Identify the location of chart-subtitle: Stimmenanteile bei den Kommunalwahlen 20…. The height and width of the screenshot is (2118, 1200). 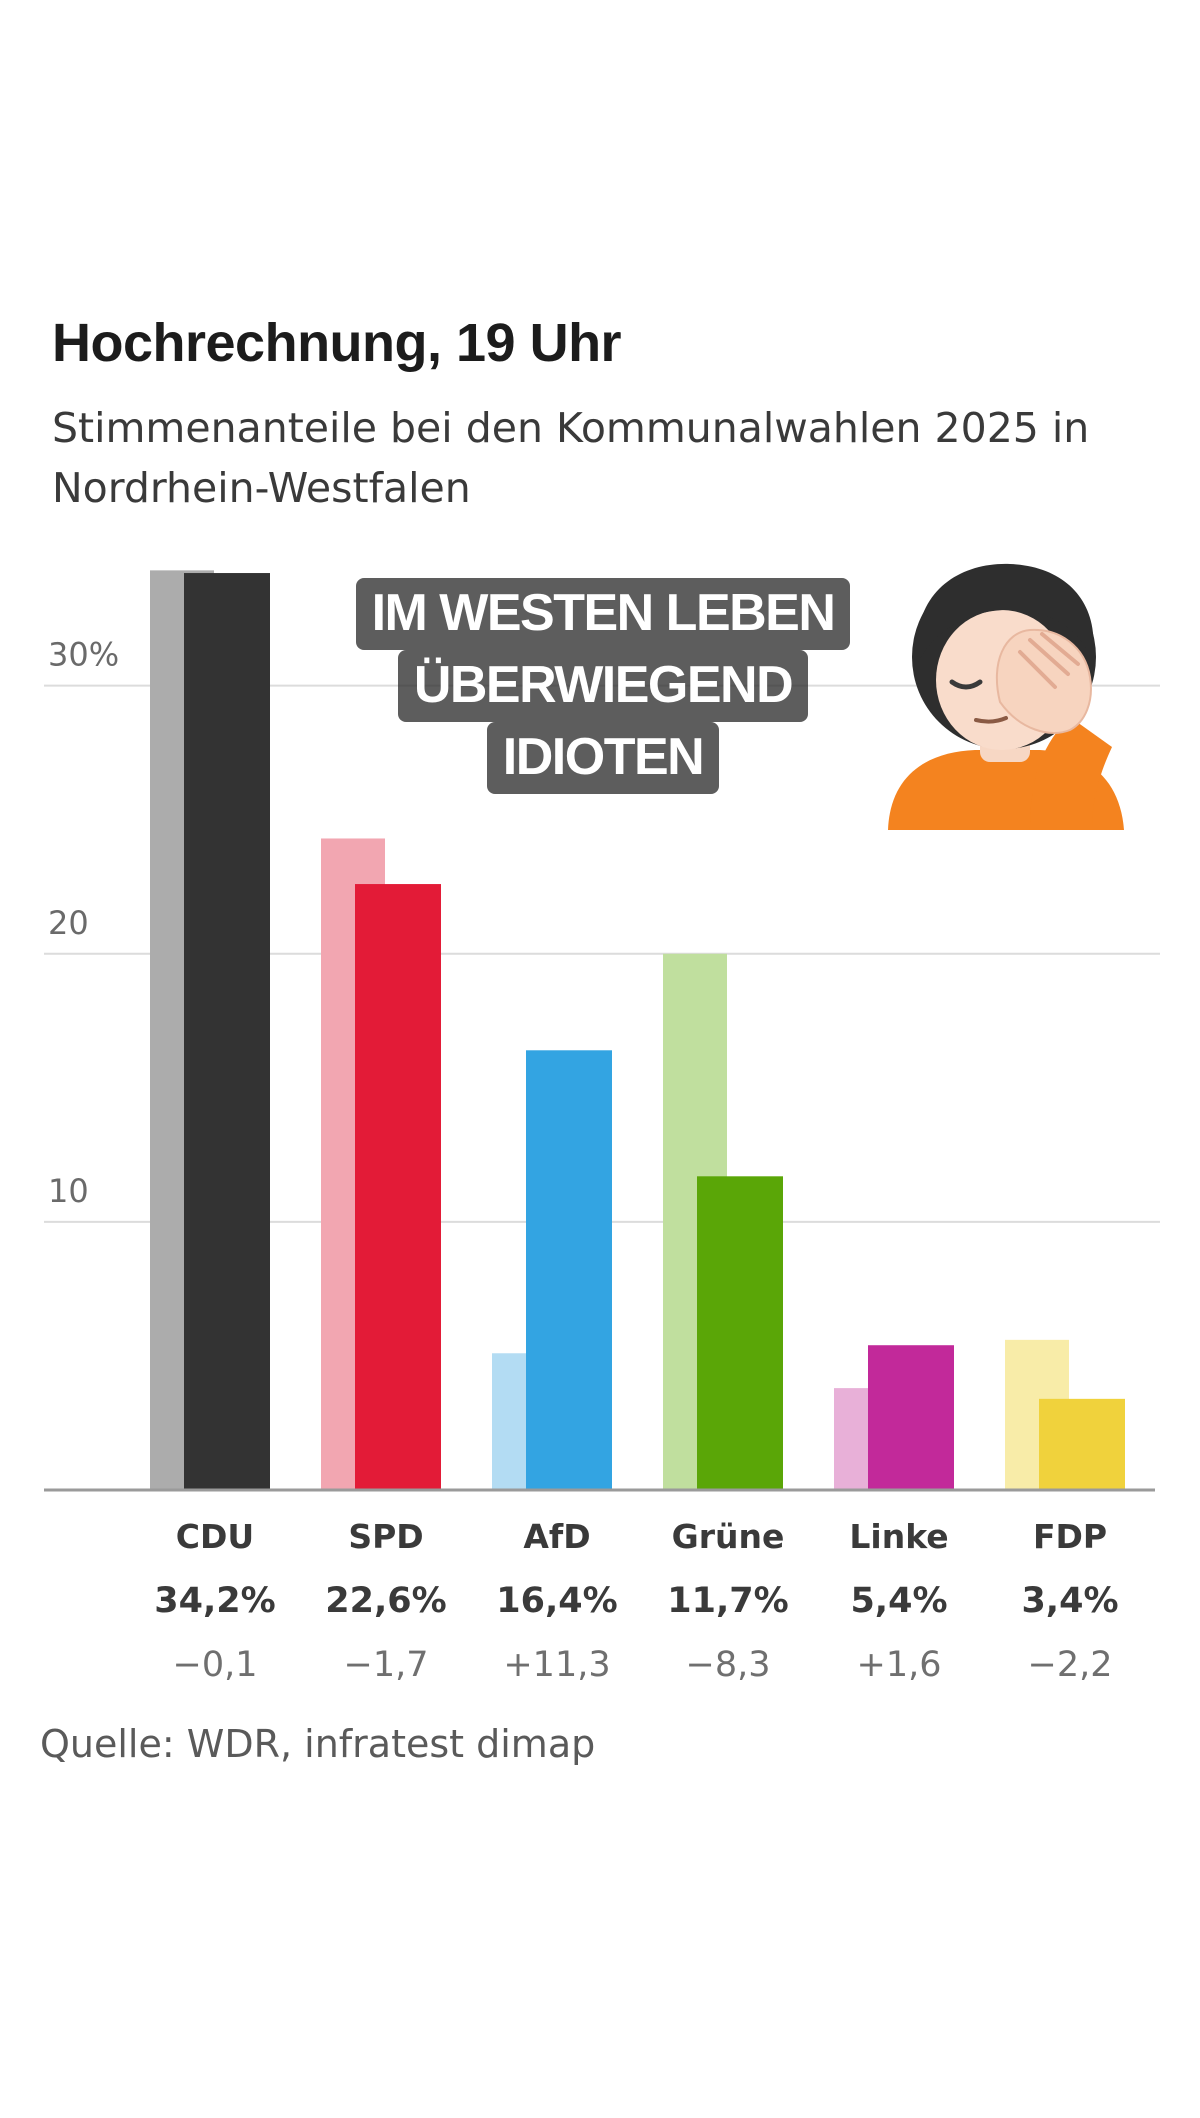
(571, 458).